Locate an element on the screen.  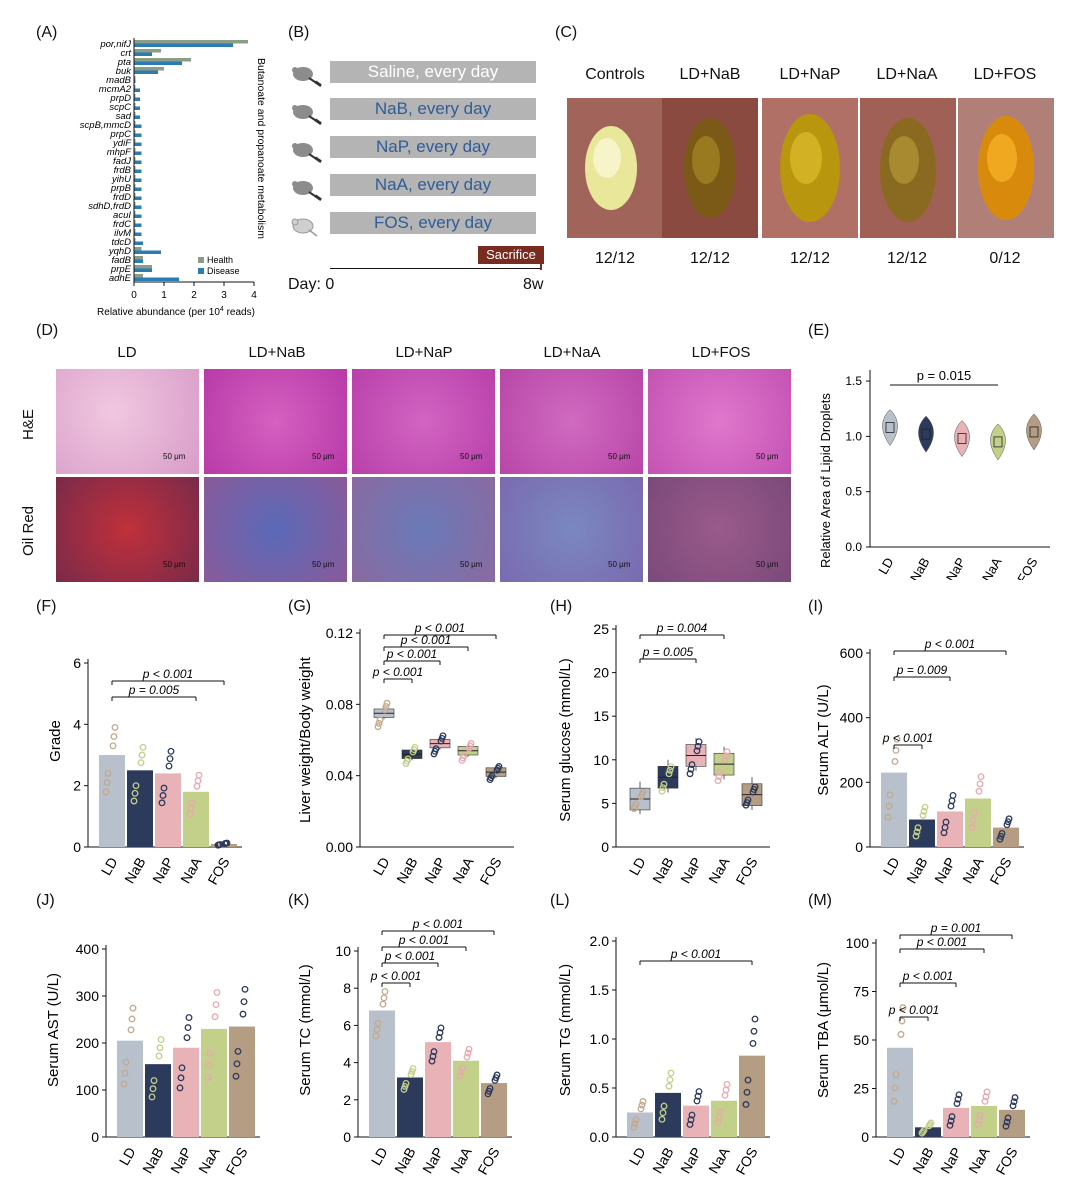
ytick-K-3: 6 is located at coordinates (347, 1025).